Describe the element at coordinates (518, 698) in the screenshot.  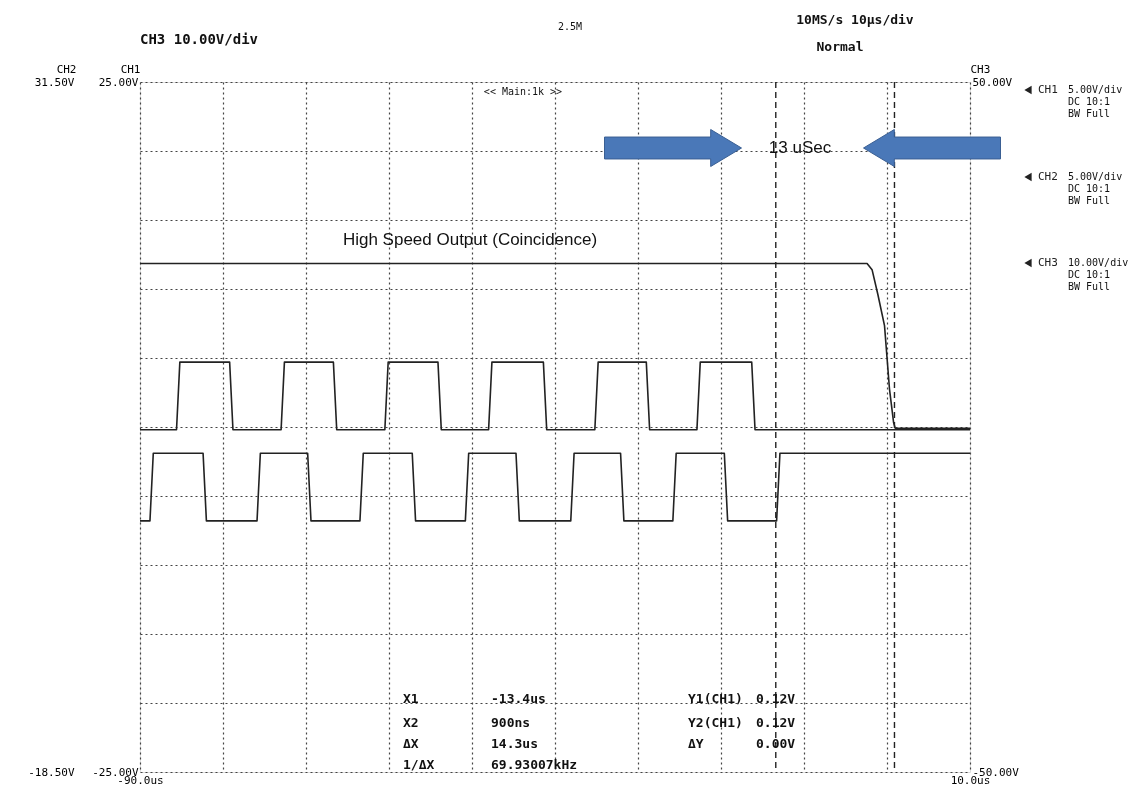
I see `annotation: -13.4us` at that location.